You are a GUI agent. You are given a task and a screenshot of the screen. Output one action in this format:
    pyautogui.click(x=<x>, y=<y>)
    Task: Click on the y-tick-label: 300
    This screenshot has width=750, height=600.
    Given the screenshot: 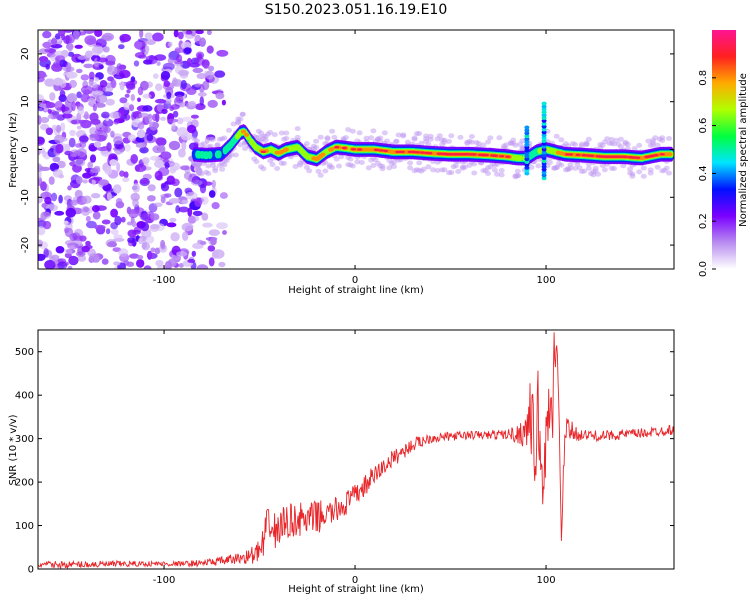 What is the action you would take?
    pyautogui.click(x=24, y=439)
    